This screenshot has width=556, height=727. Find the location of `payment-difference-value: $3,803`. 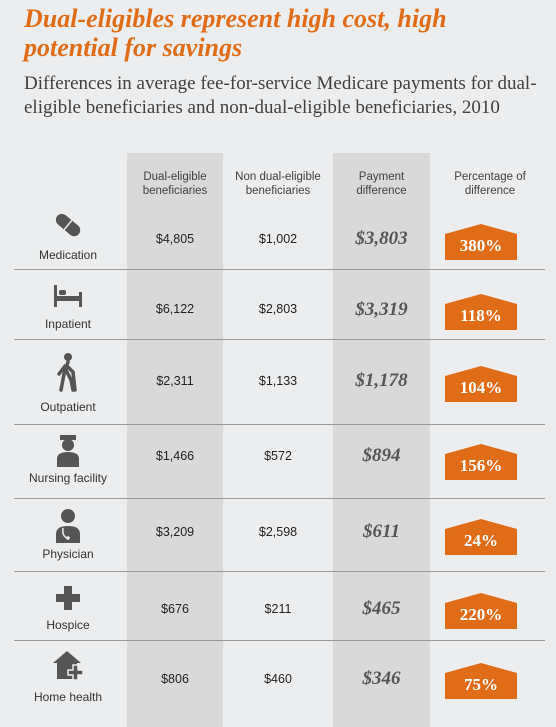

payment-difference-value: $3,803 is located at coordinates (381, 238).